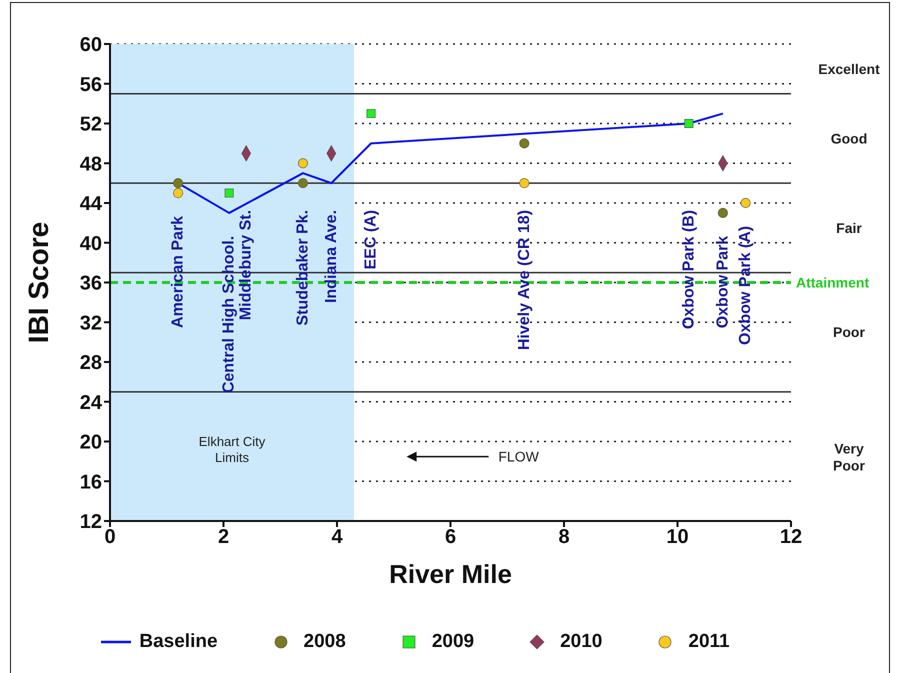  I want to click on annotation: Indiana Ave., so click(331, 257).